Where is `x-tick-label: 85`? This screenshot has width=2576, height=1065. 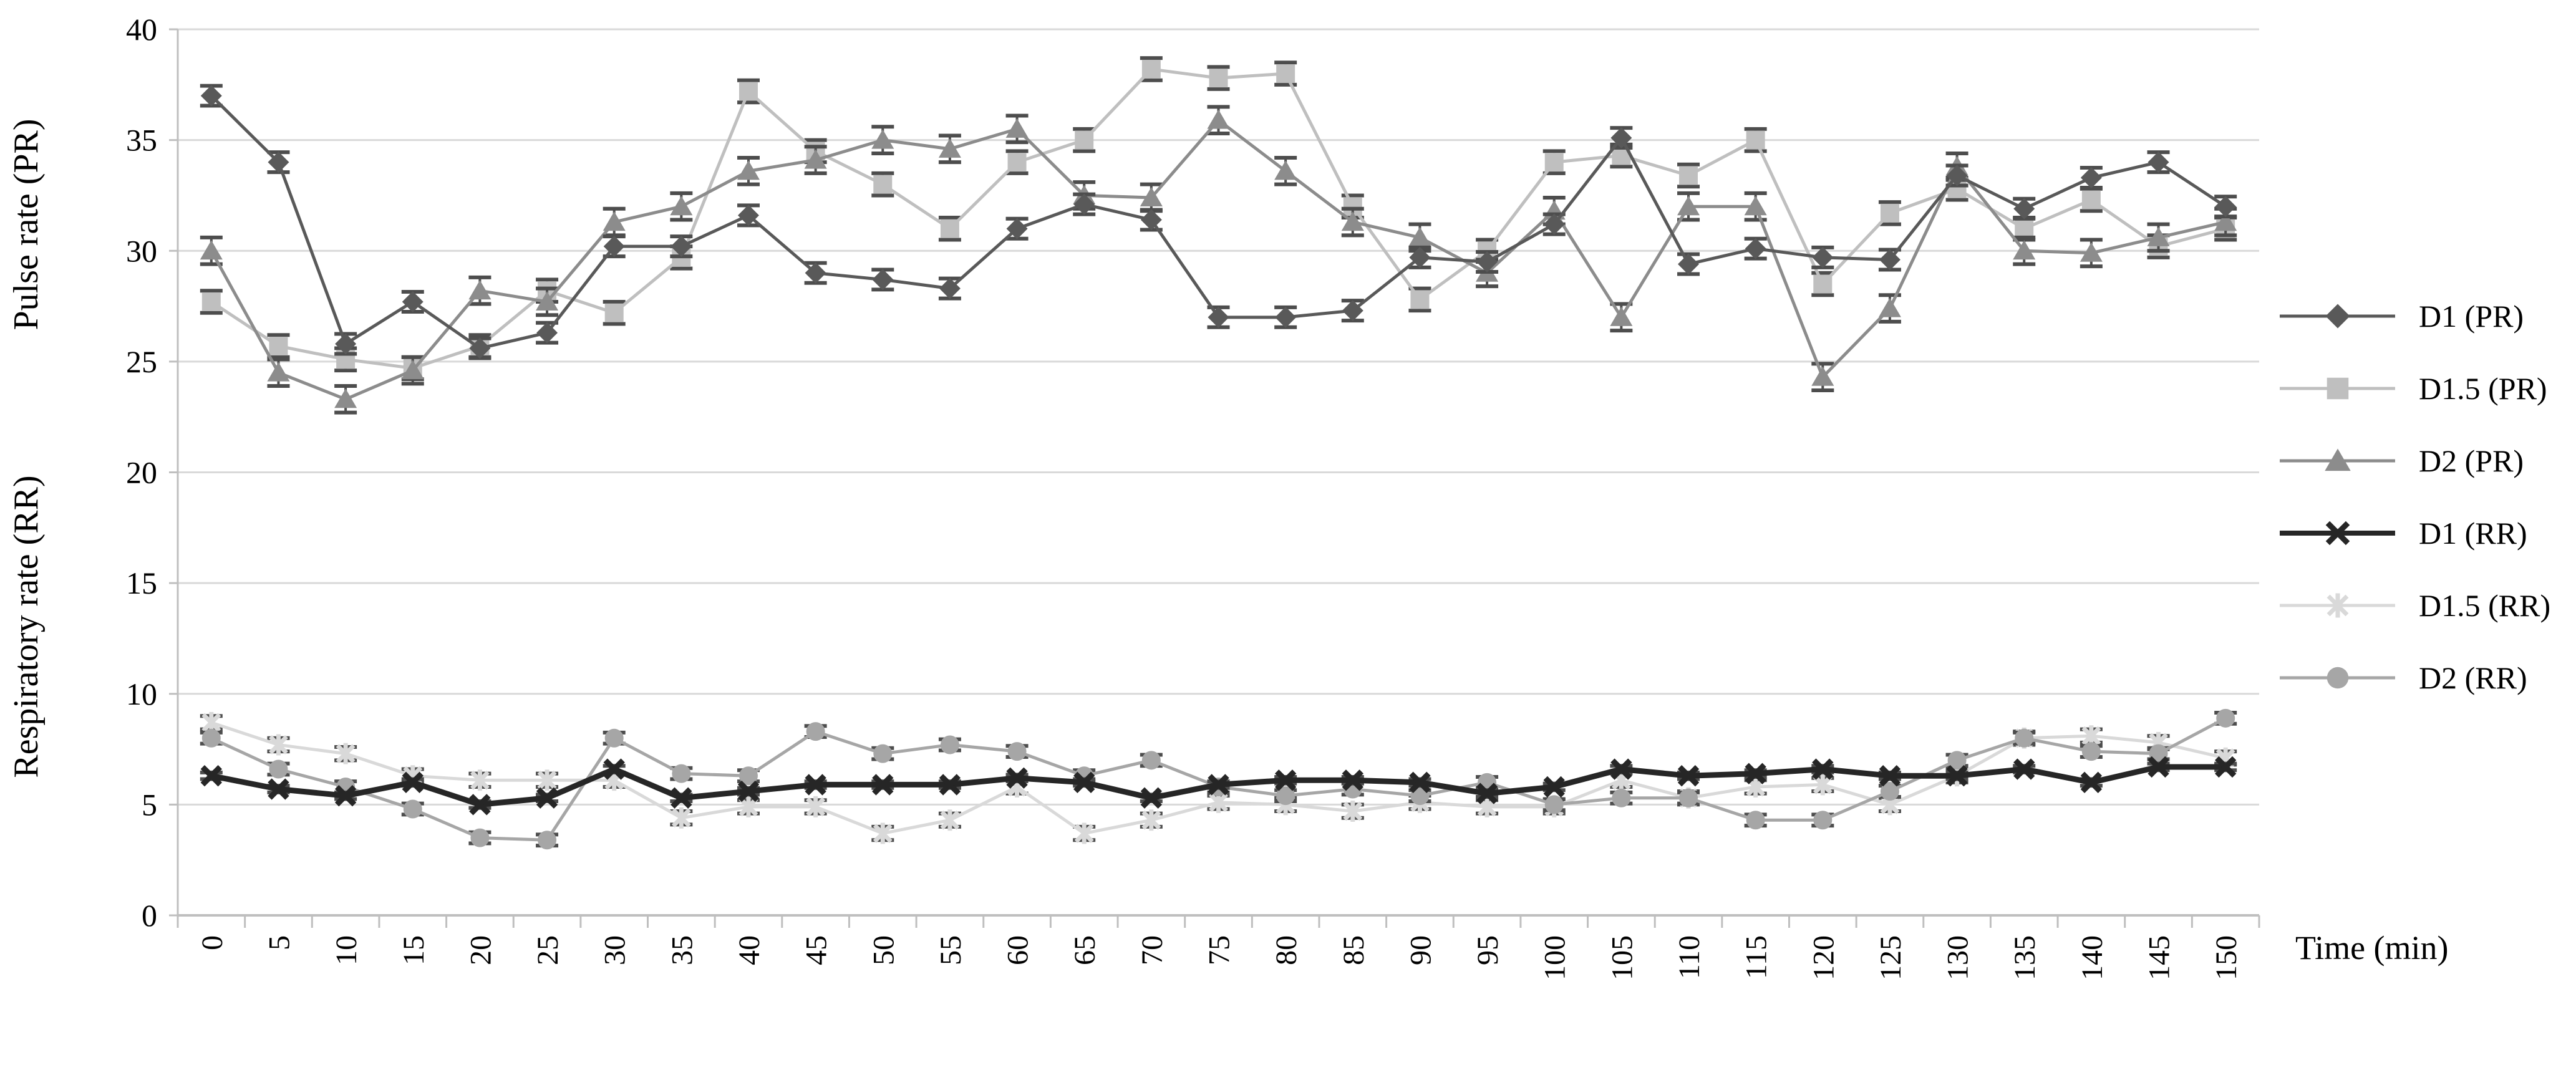
x-tick-label: 85 is located at coordinates (1353, 950).